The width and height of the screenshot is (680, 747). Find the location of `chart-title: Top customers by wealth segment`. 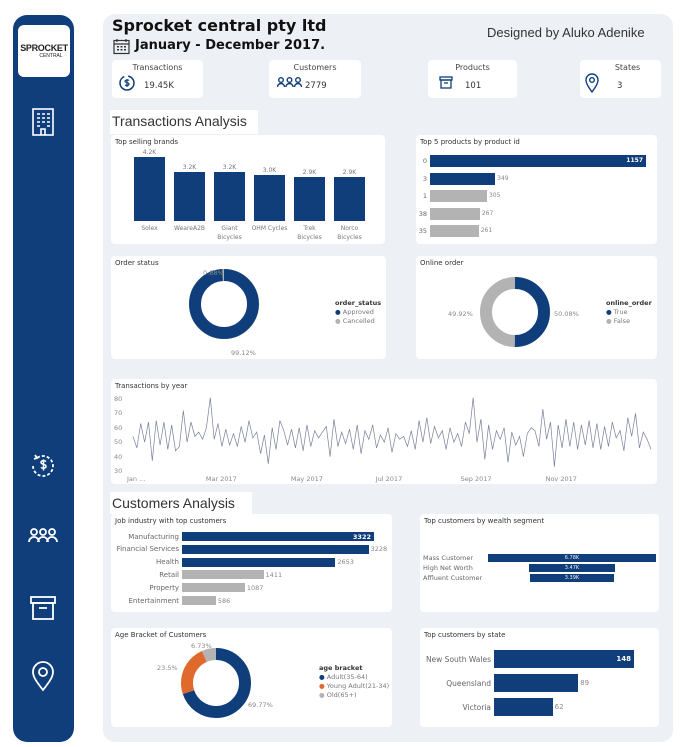

chart-title: Top customers by wealth segment is located at coordinates (484, 521).